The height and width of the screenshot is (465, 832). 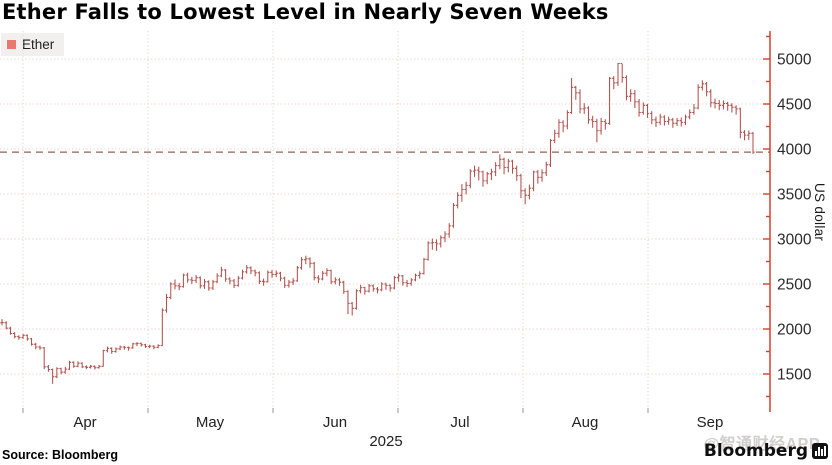 What do you see at coordinates (794, 240) in the screenshot?
I see `y-tick-label: 3000` at bounding box center [794, 240].